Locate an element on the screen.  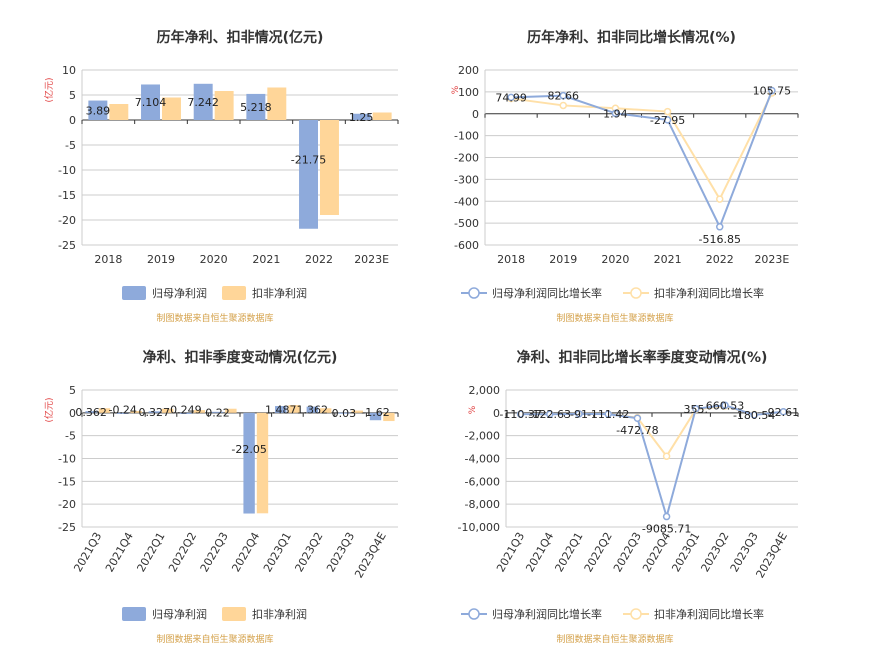
chart-title: 净利、扣非同比增长率季度变动情况(%) is located at coordinates (642, 357).